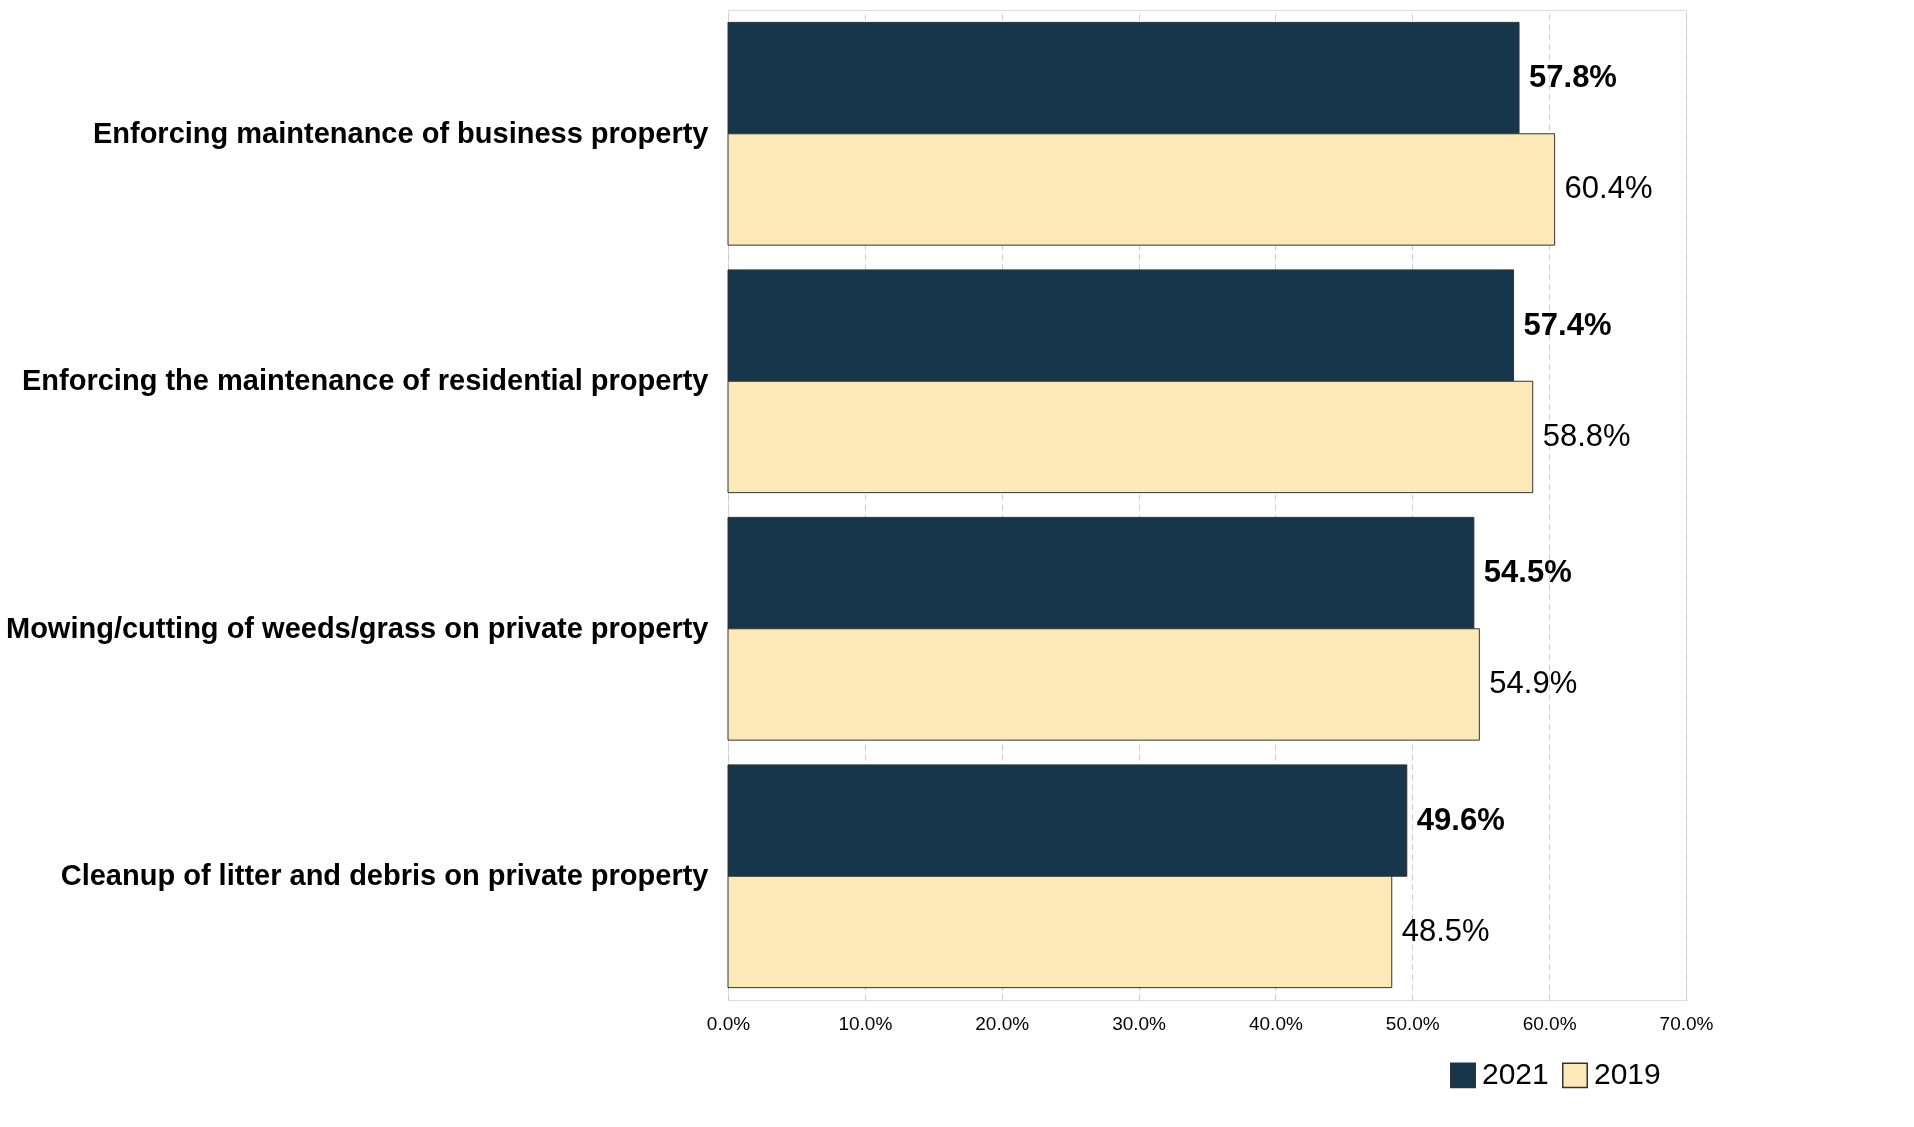 This screenshot has height=1127, width=1914. I want to click on legend-label: 2019, so click(1627, 1074).